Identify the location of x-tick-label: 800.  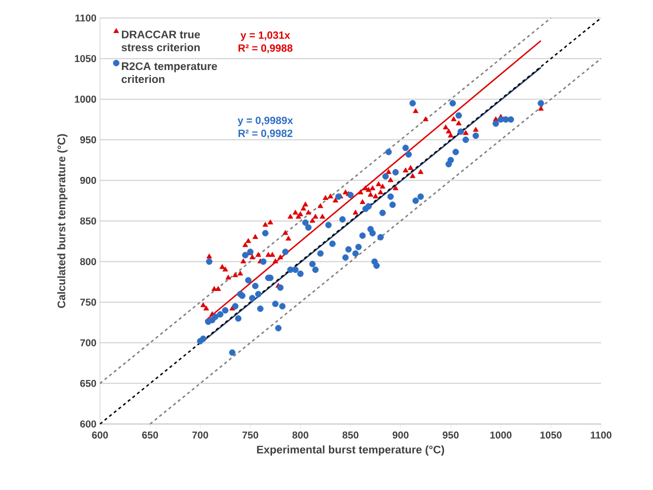
(300, 435).